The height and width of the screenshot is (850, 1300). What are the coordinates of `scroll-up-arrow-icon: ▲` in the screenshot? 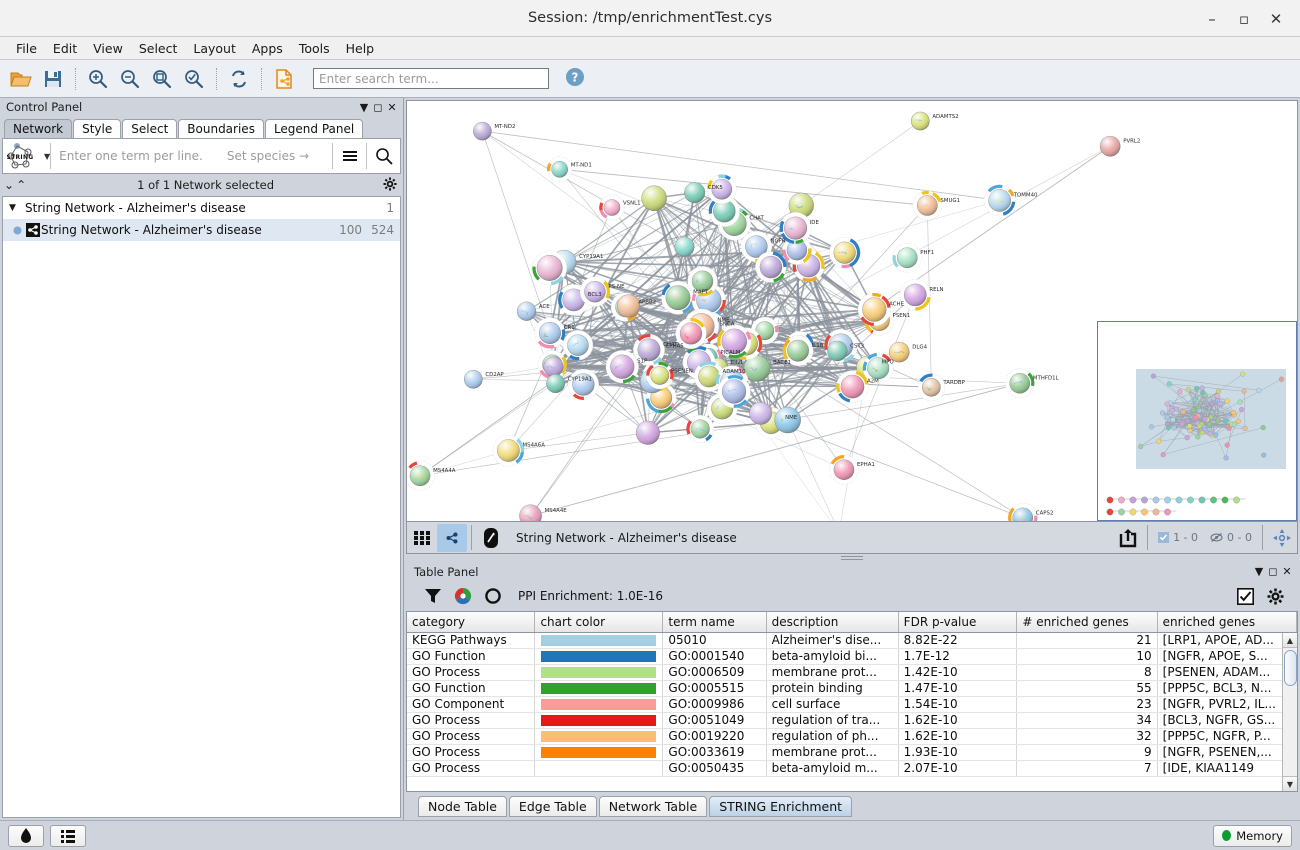 It's located at (1290, 640).